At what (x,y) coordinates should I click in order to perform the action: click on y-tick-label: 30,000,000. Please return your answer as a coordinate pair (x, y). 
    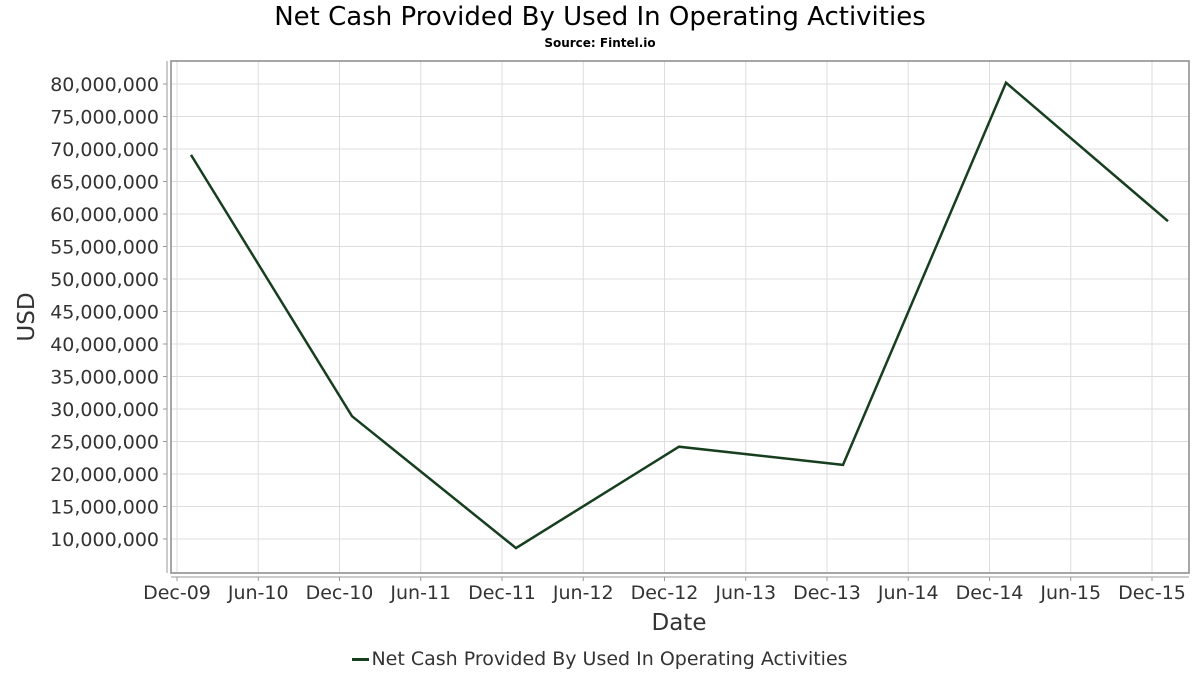
    Looking at the image, I should click on (104, 410).